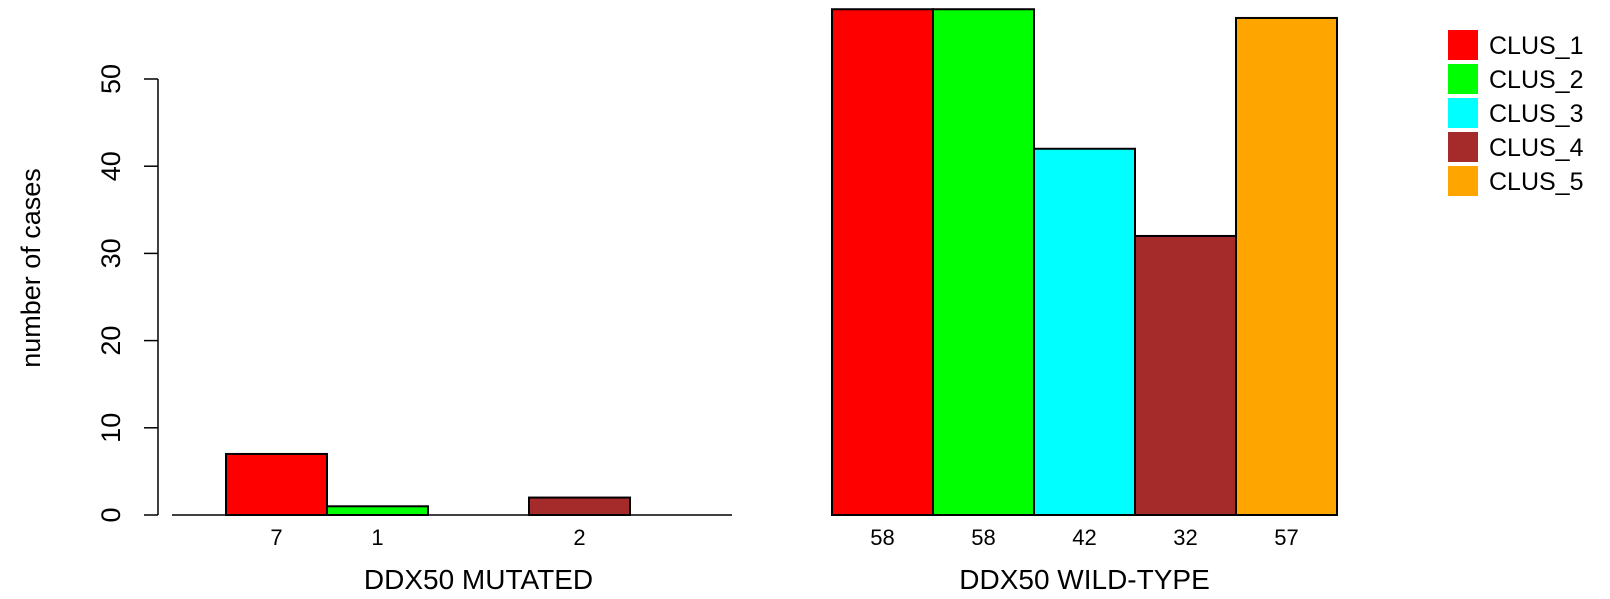 This screenshot has height=599, width=1610. What do you see at coordinates (111, 79) in the screenshot?
I see `y-tick-label: 50` at bounding box center [111, 79].